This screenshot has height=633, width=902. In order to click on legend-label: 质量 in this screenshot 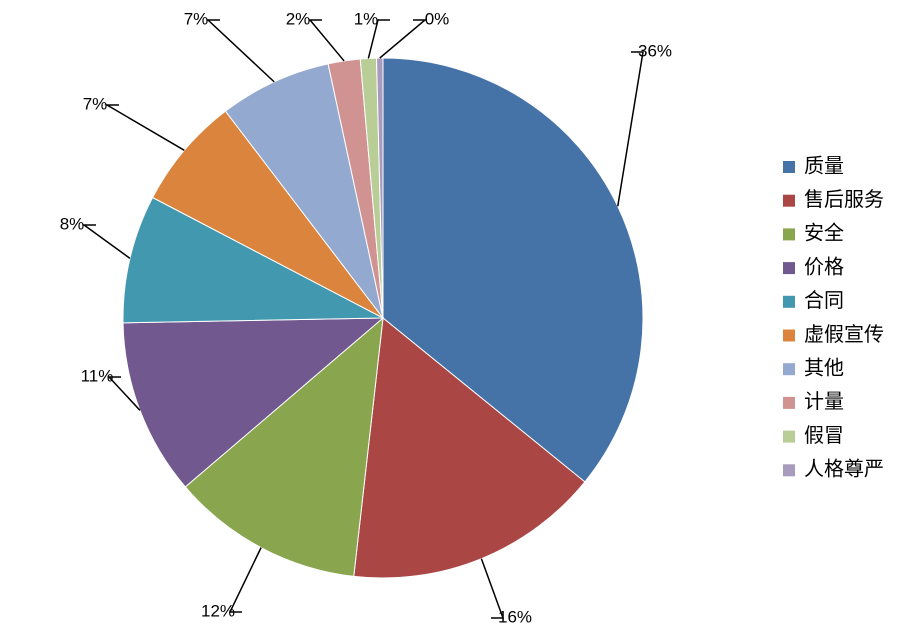, I will do `click(824, 165)`.